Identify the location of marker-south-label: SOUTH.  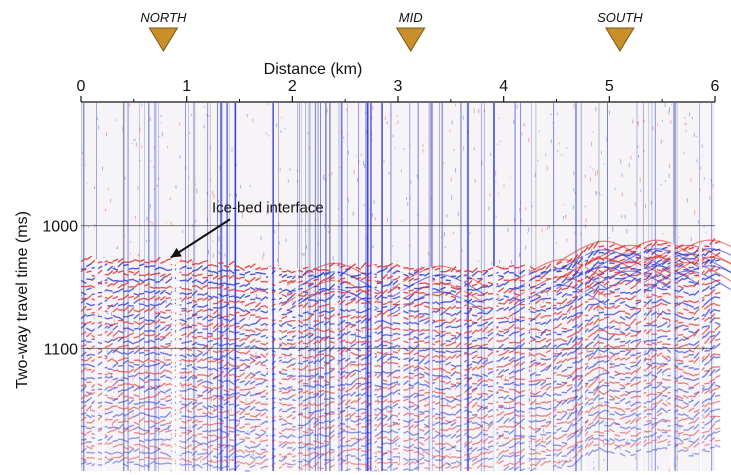
(620, 17).